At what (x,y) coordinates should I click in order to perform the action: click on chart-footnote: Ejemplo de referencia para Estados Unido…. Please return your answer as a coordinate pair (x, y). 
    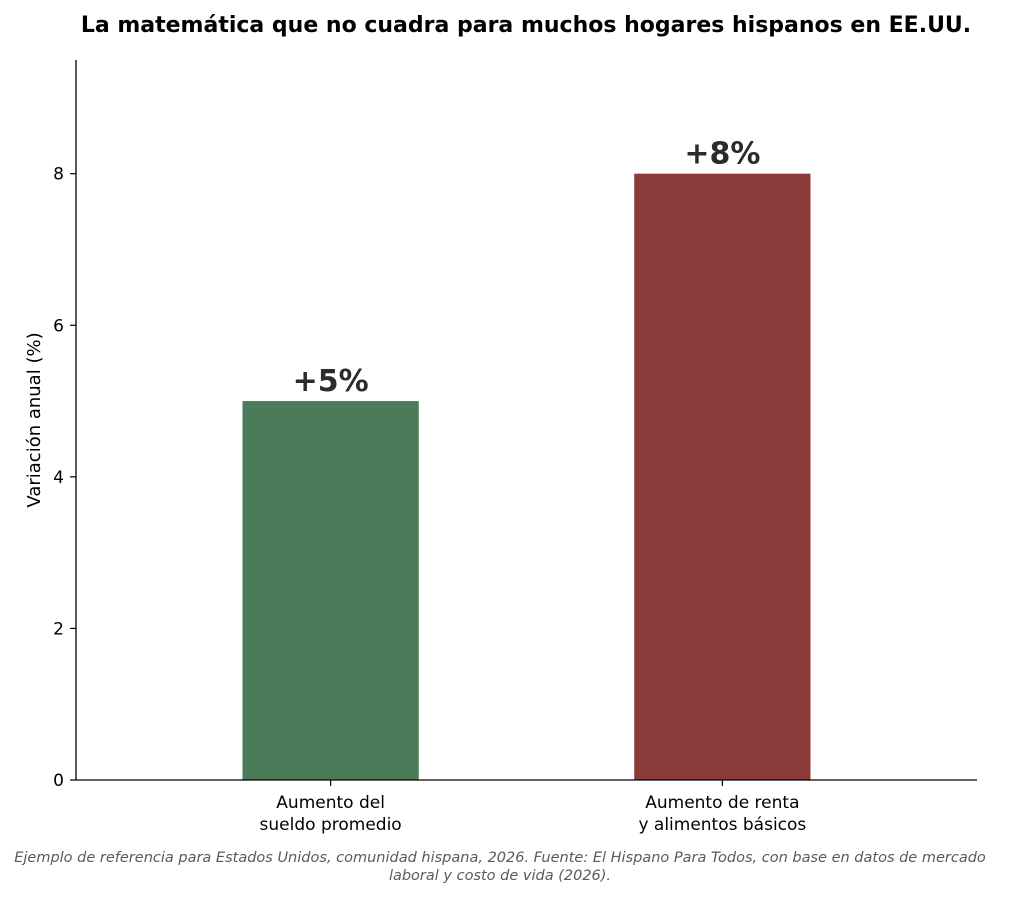
    Looking at the image, I should click on (500, 867).